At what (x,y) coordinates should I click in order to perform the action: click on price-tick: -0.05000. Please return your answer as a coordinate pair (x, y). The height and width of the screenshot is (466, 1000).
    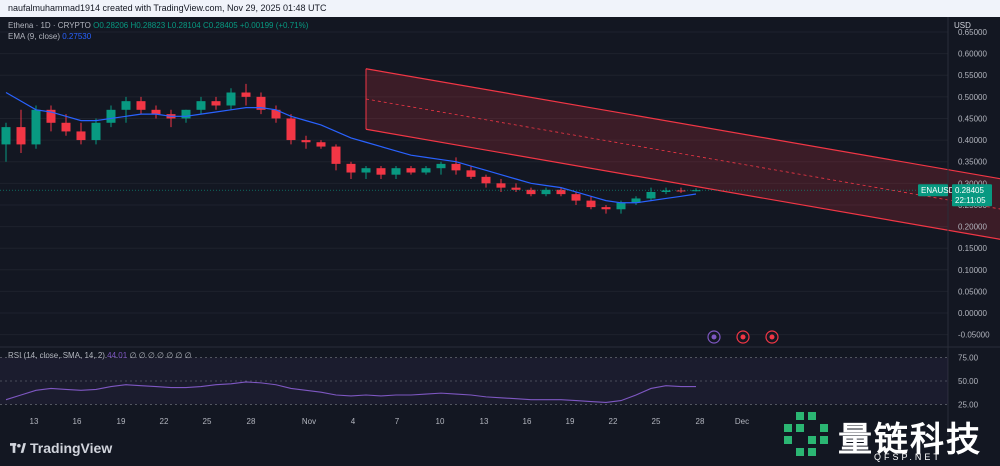
    Looking at the image, I should click on (974, 335).